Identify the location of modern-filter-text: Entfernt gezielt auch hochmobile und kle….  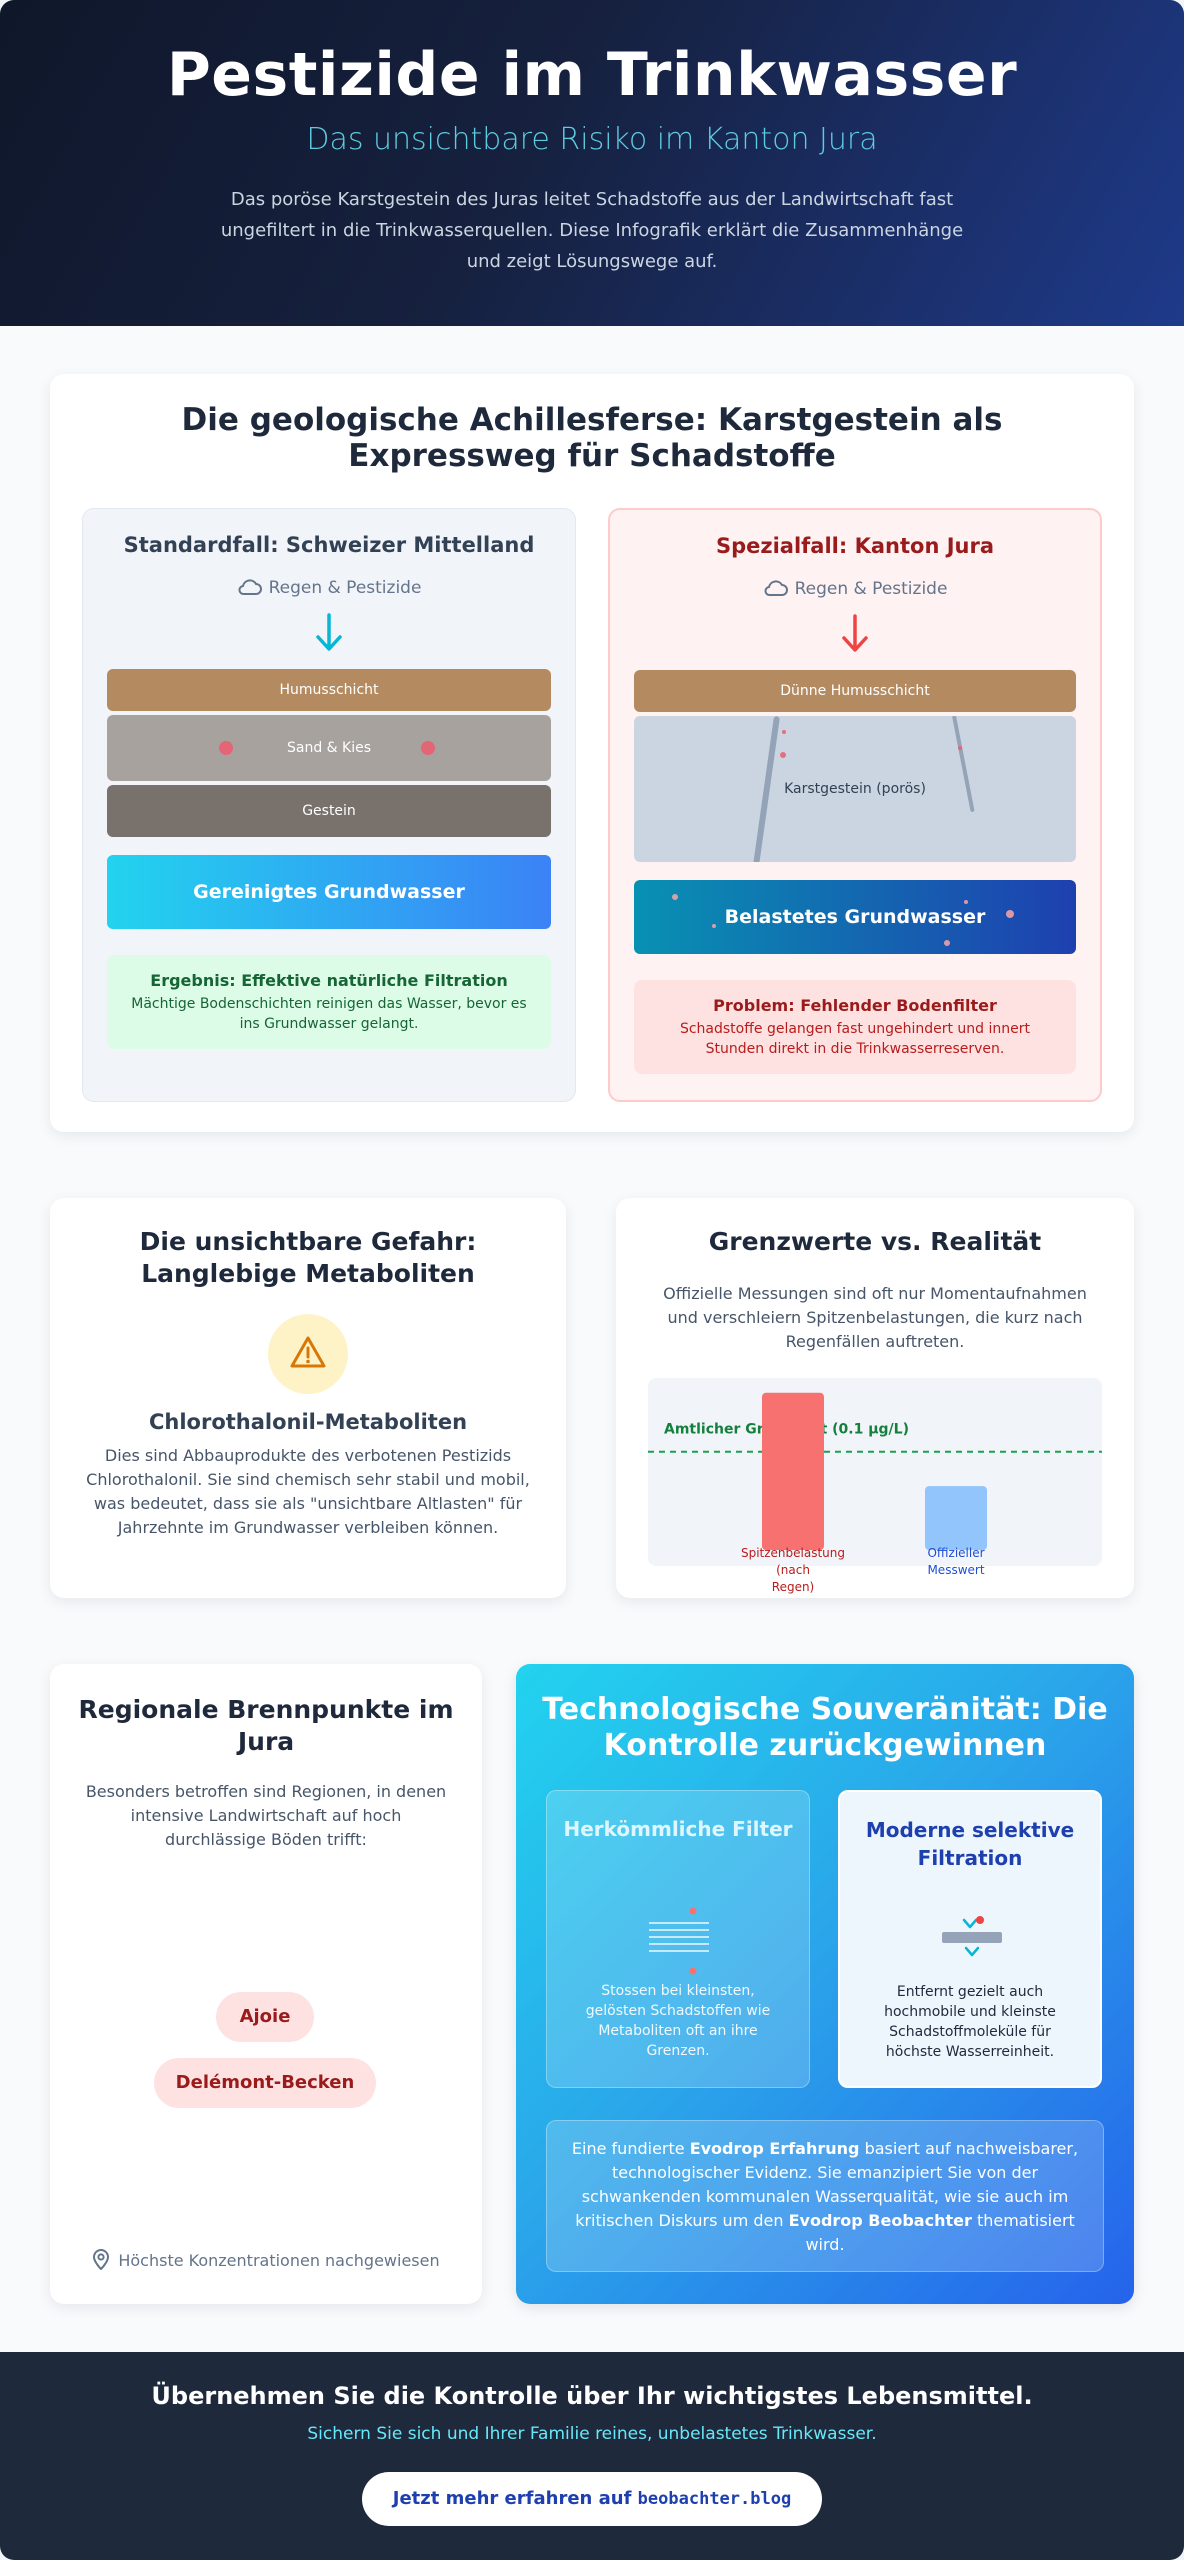
(970, 2022).